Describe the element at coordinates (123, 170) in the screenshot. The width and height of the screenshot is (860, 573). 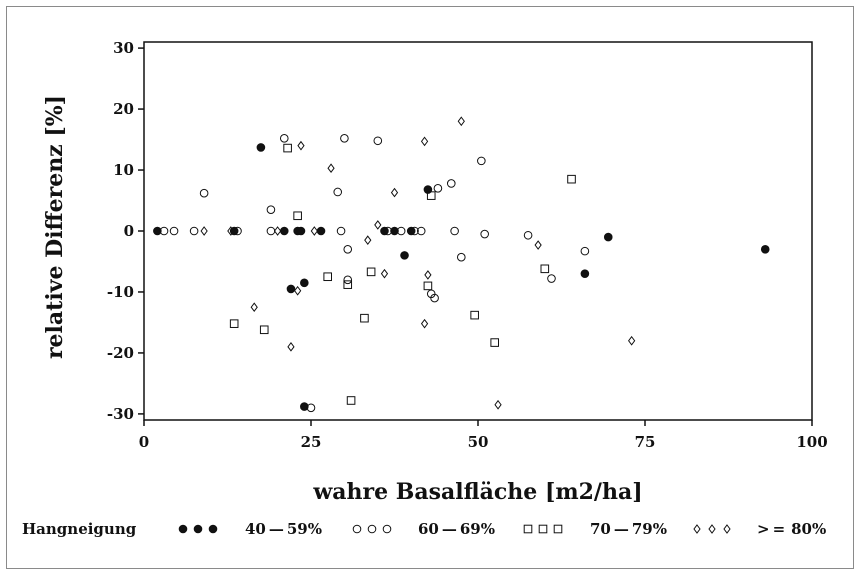
I see `y-tick-label: 10` at that location.